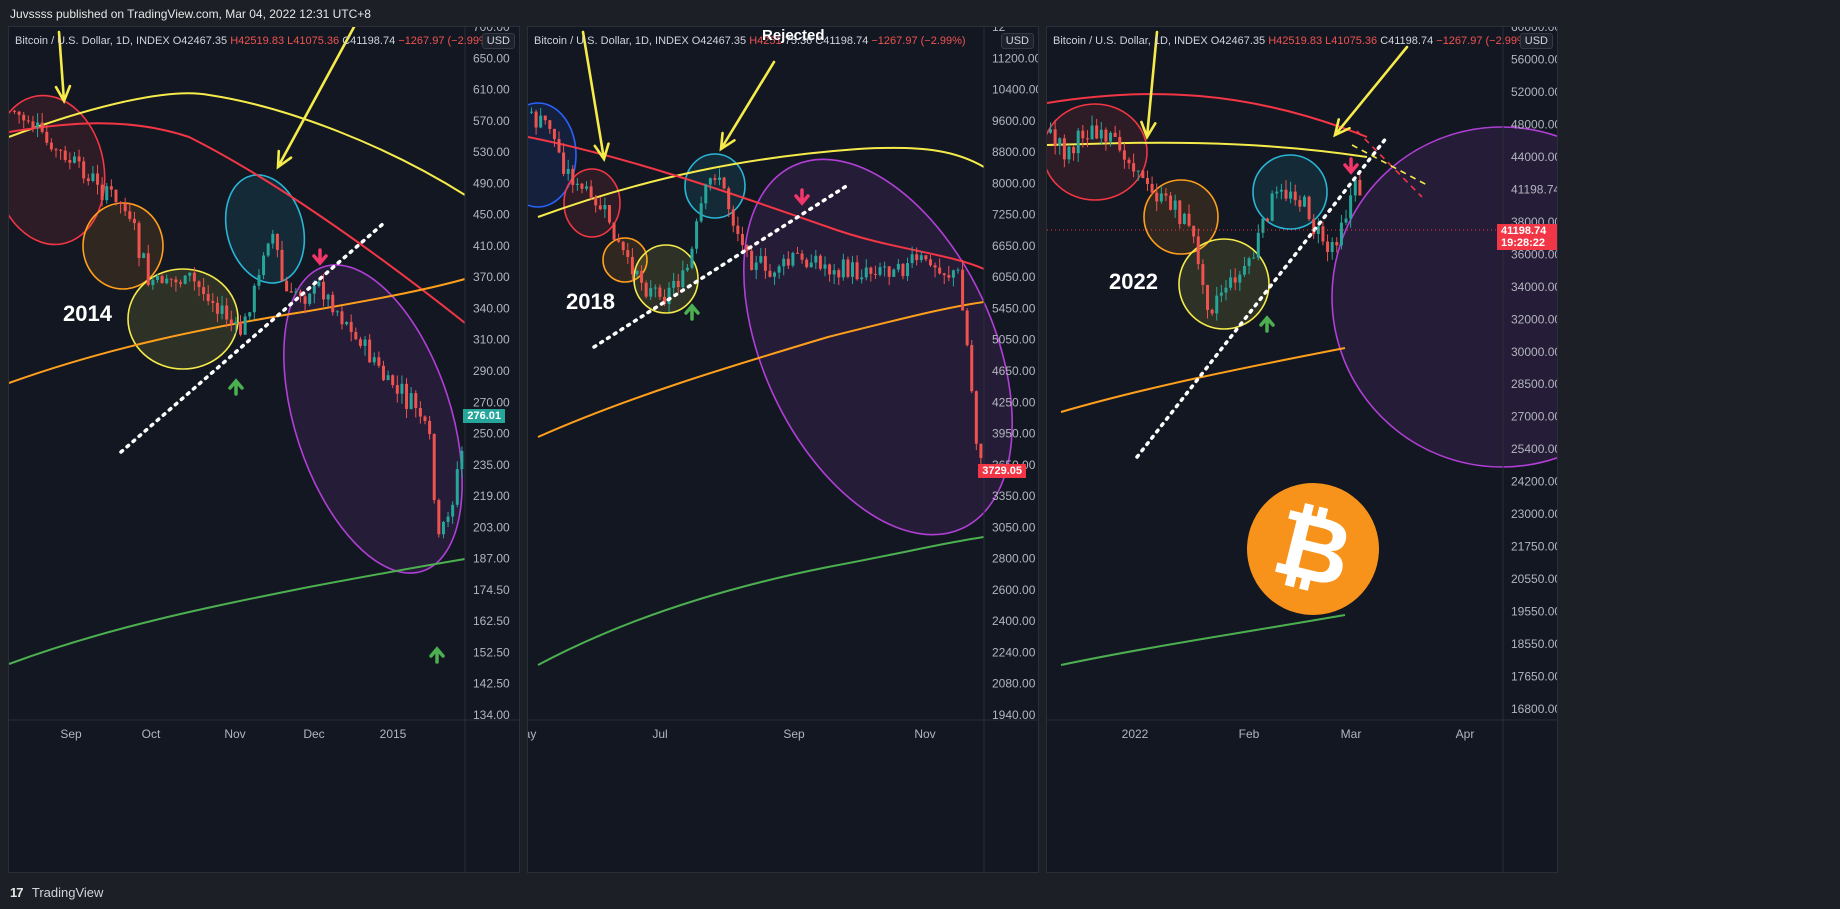 This screenshot has height=909, width=1840. I want to click on y-tick-label: 8000.00, so click(1014, 183).